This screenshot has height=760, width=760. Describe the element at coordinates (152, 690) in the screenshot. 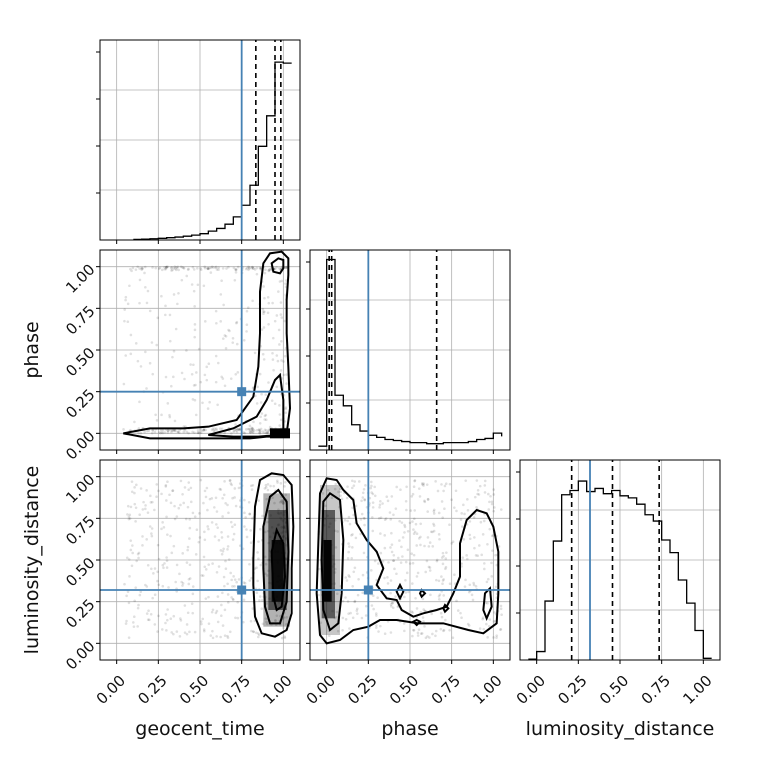

I see `x-tick-label: 0.25` at that location.